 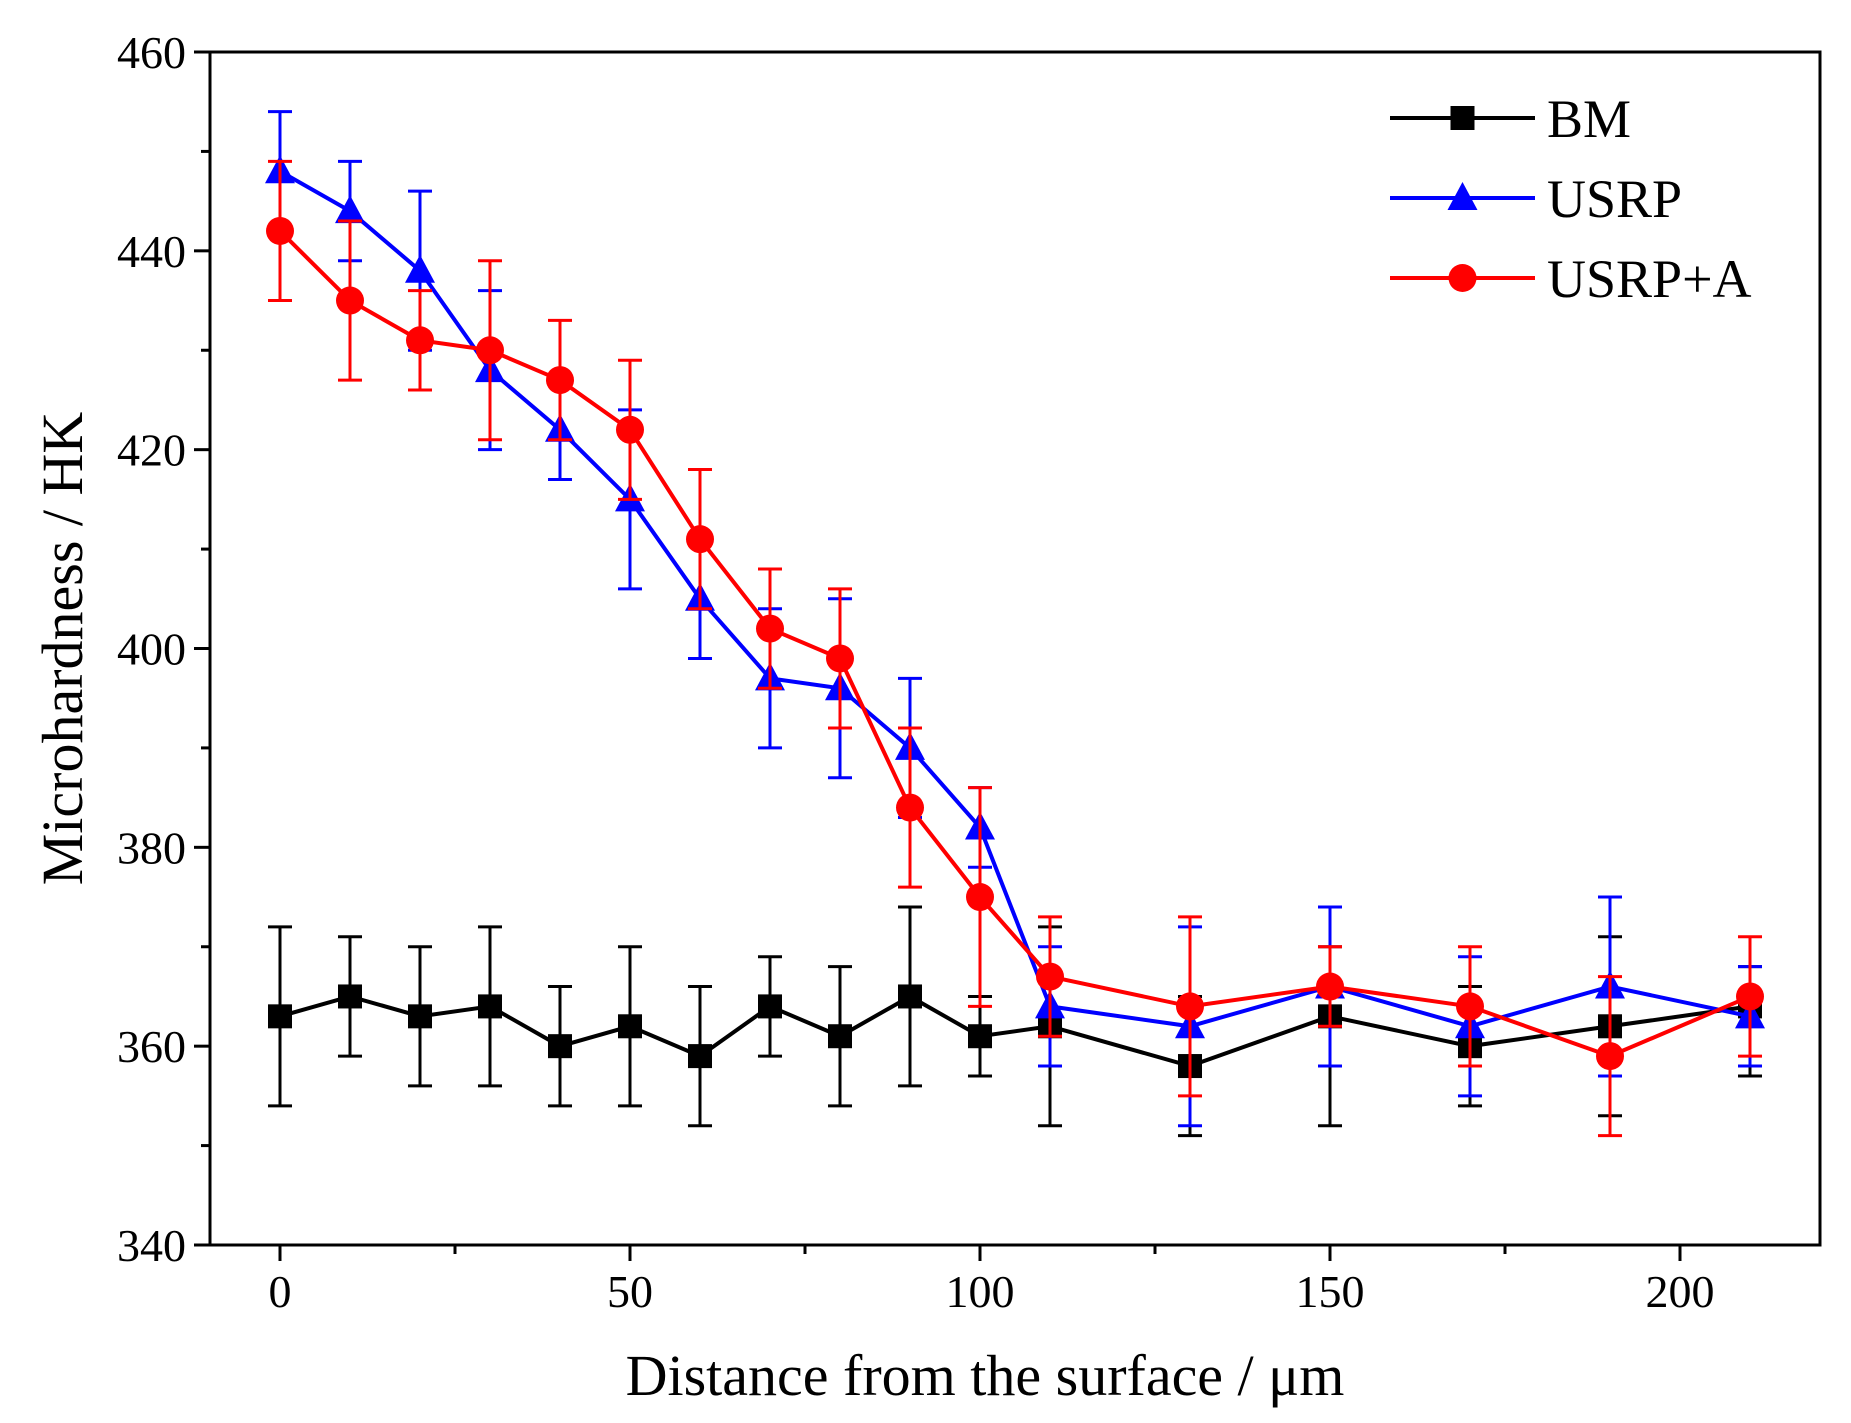 What do you see at coordinates (1462, 196) in the screenshot?
I see `legend-marker-usrp` at bounding box center [1462, 196].